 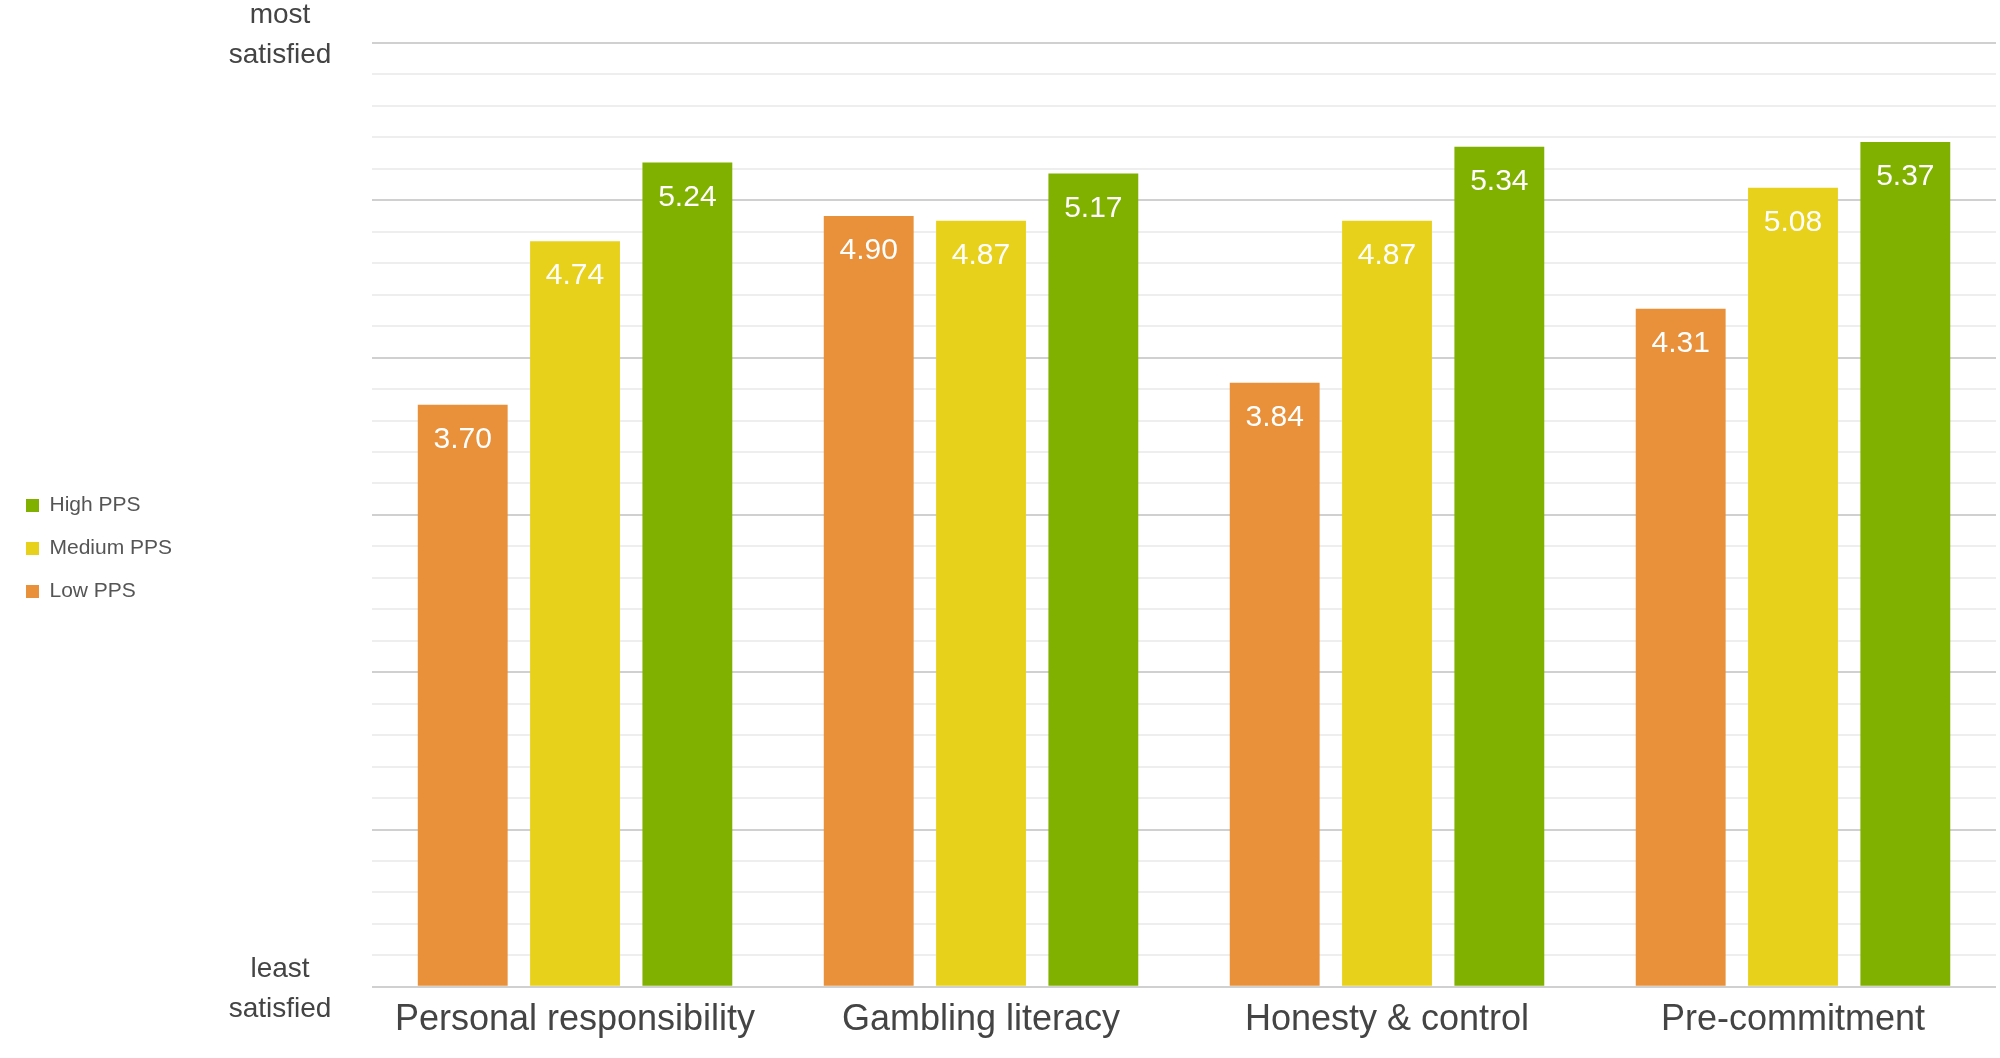 What do you see at coordinates (868, 249) in the screenshot?
I see `data-label: 4.90` at bounding box center [868, 249].